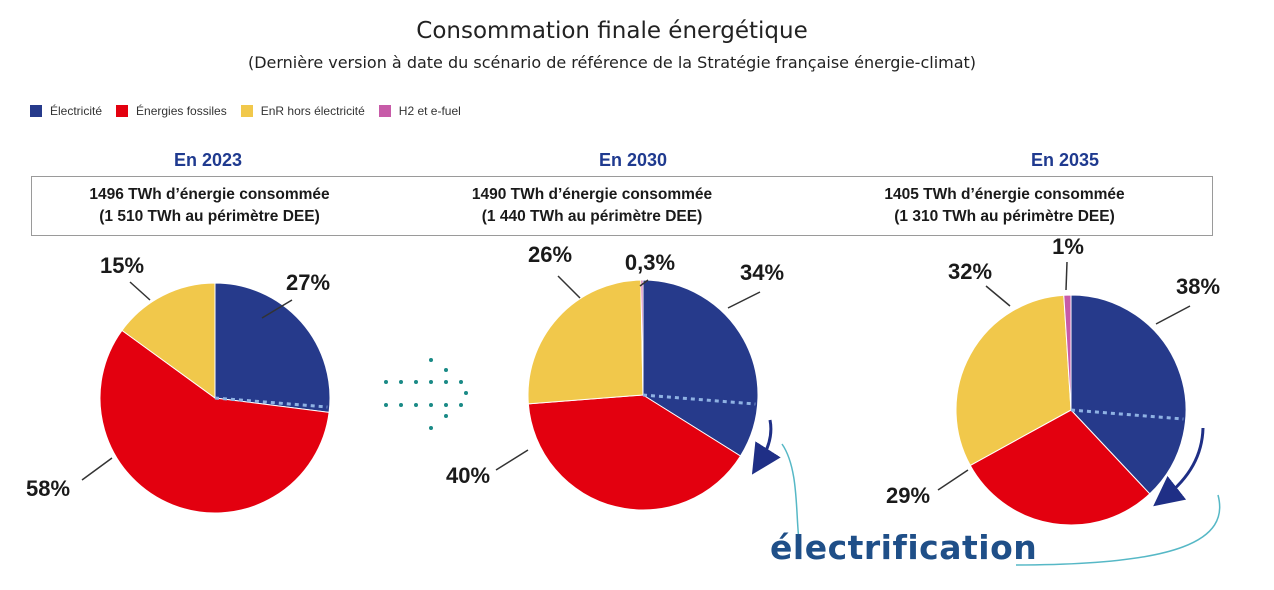 Image resolution: width=1274 pixels, height=590 pixels. What do you see at coordinates (592, 216) in the screenshot?
I see `consumption-dee: (1 440 TWh au périmètre DEE)` at bounding box center [592, 216].